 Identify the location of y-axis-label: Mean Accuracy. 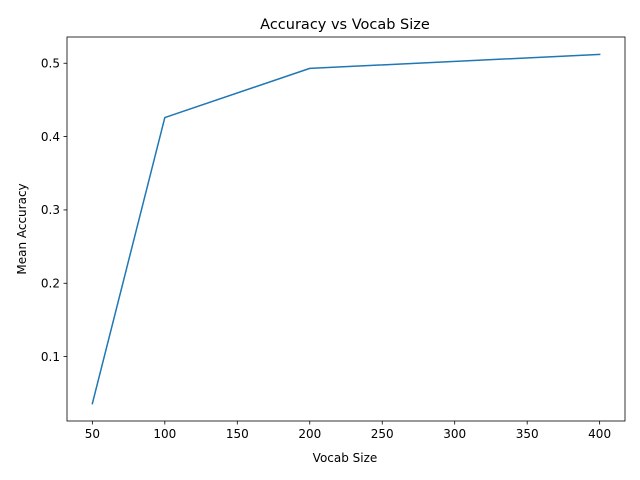
(22, 228).